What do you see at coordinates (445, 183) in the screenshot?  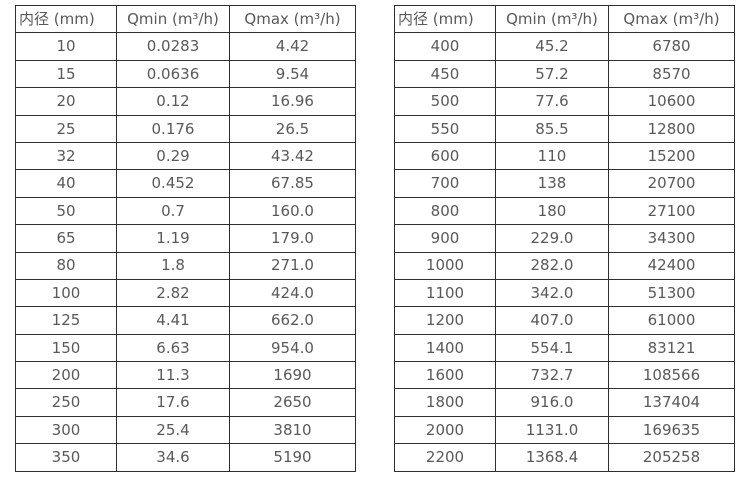 I see `table-cell: 700` at bounding box center [445, 183].